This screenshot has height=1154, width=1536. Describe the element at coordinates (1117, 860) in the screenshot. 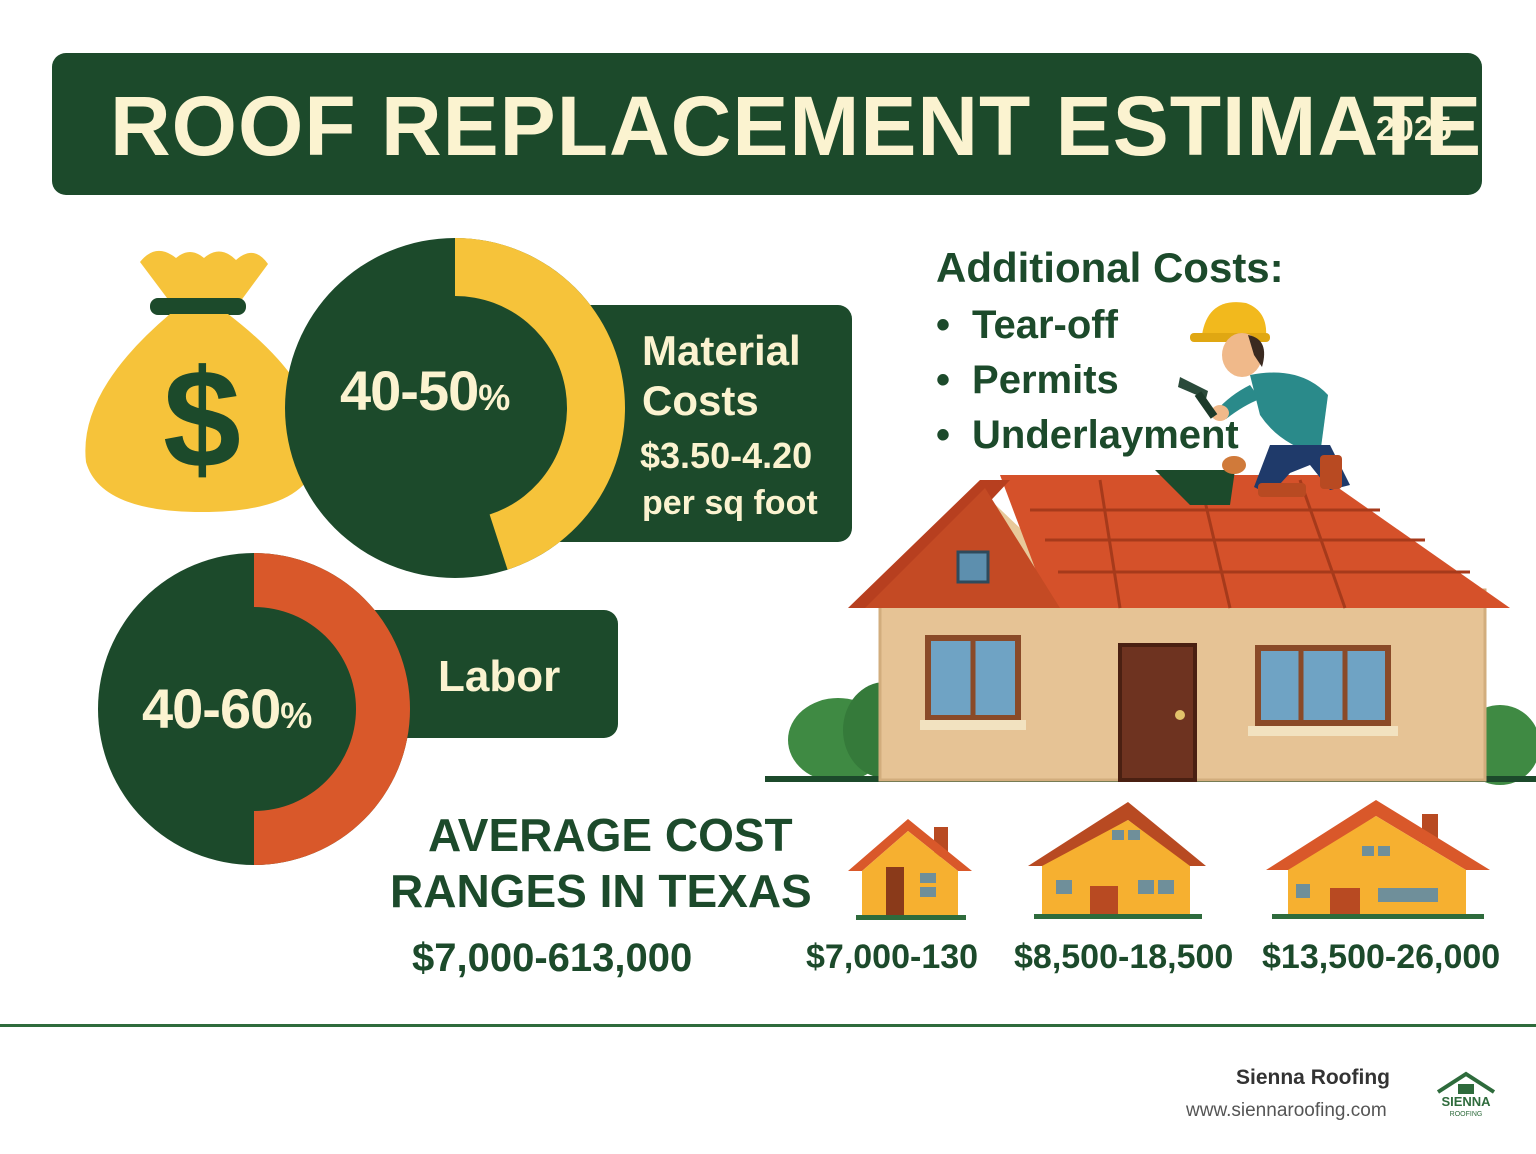

I see `medium-house-icon` at that location.